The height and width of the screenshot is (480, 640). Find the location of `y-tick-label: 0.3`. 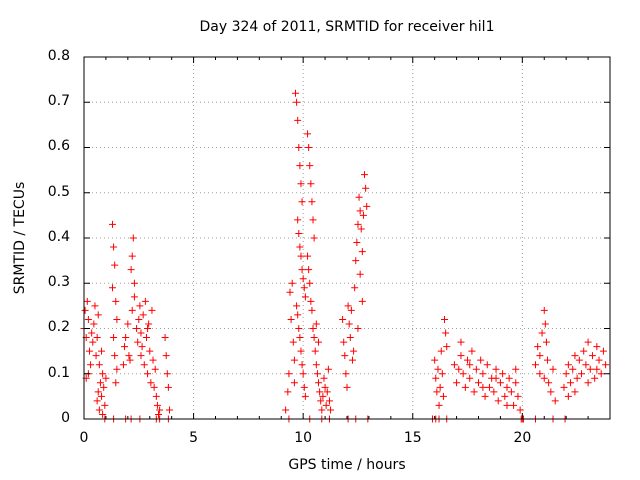

y-tick-label: 0.3 is located at coordinates (58, 282).